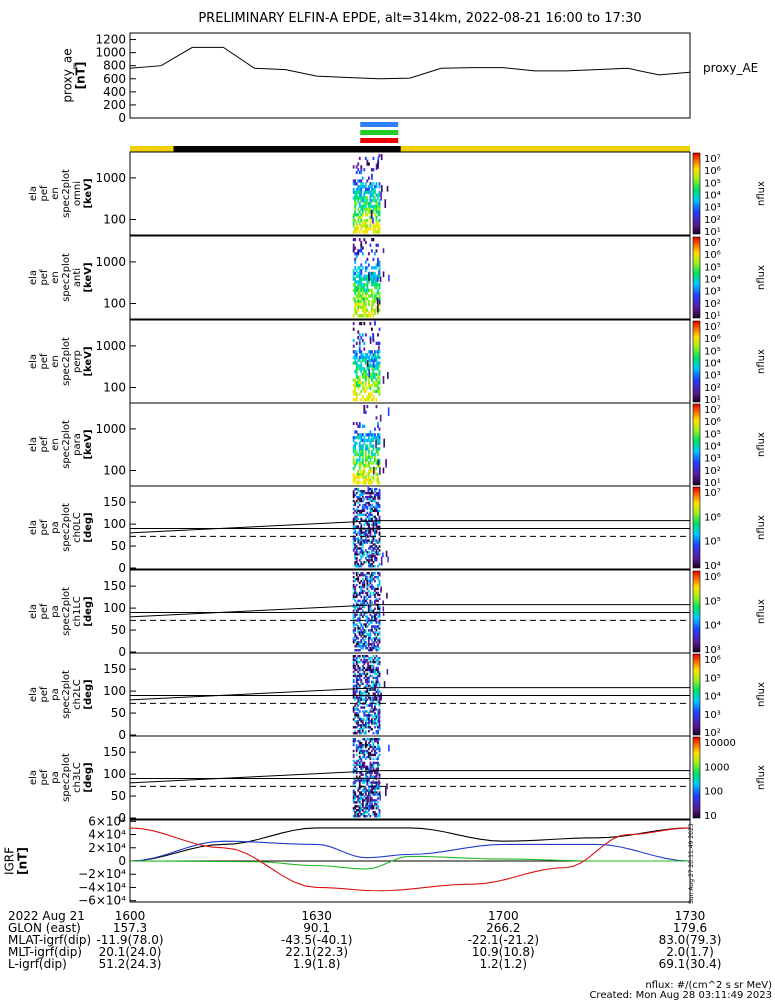 The width and height of the screenshot is (775, 1000). Describe the element at coordinates (409, 862) in the screenshot. I see `igrf-series-line-green` at that location.